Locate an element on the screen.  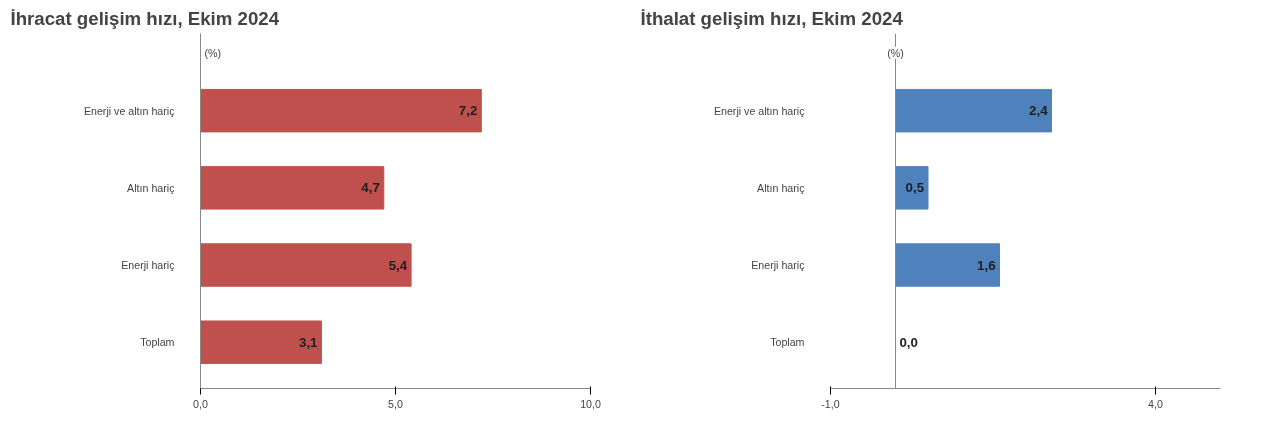
data-label: 5,4 is located at coordinates (398, 265).